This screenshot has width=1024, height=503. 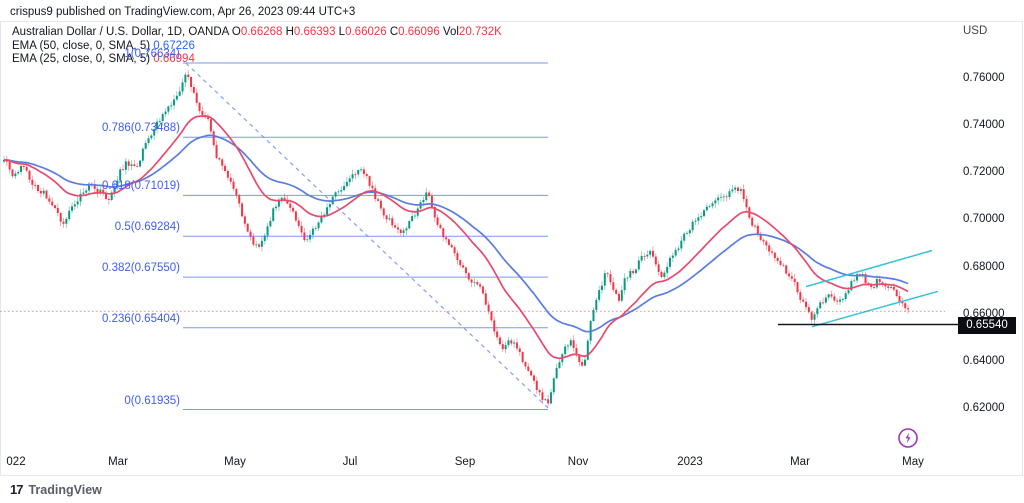 What do you see at coordinates (174, 45) in the screenshot?
I see `ema50-value: 0.67226` at bounding box center [174, 45].